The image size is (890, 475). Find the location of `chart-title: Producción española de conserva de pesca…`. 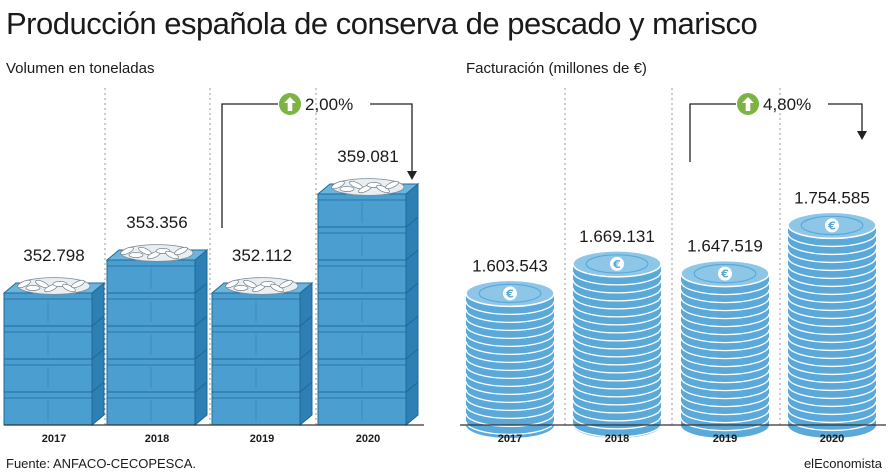

chart-title: Producción española de conserva de pesca… is located at coordinates (382, 23).